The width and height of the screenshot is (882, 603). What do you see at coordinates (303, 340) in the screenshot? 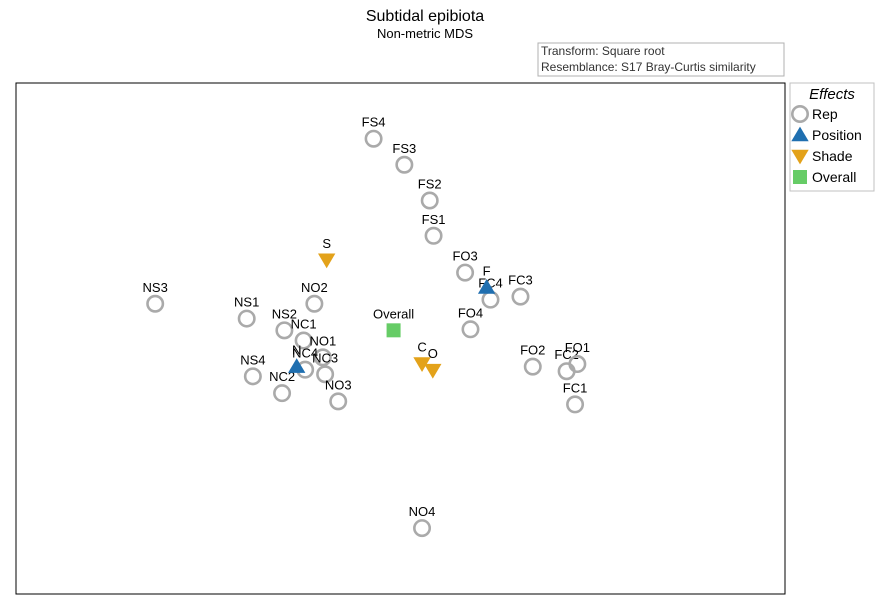
I see `point-nc1` at bounding box center [303, 340].